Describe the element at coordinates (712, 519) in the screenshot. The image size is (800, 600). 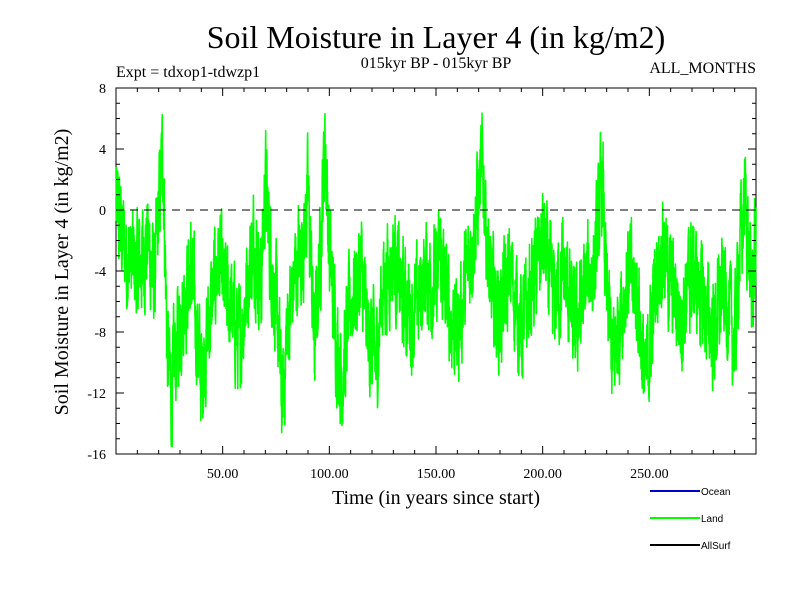
I see `legend-label-land: Land` at that location.